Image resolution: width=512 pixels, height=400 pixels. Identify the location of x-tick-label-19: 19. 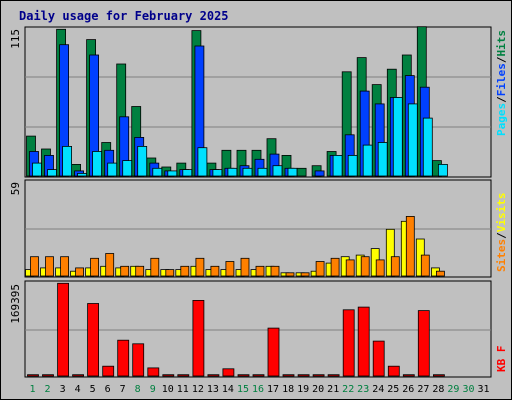
(303, 389).